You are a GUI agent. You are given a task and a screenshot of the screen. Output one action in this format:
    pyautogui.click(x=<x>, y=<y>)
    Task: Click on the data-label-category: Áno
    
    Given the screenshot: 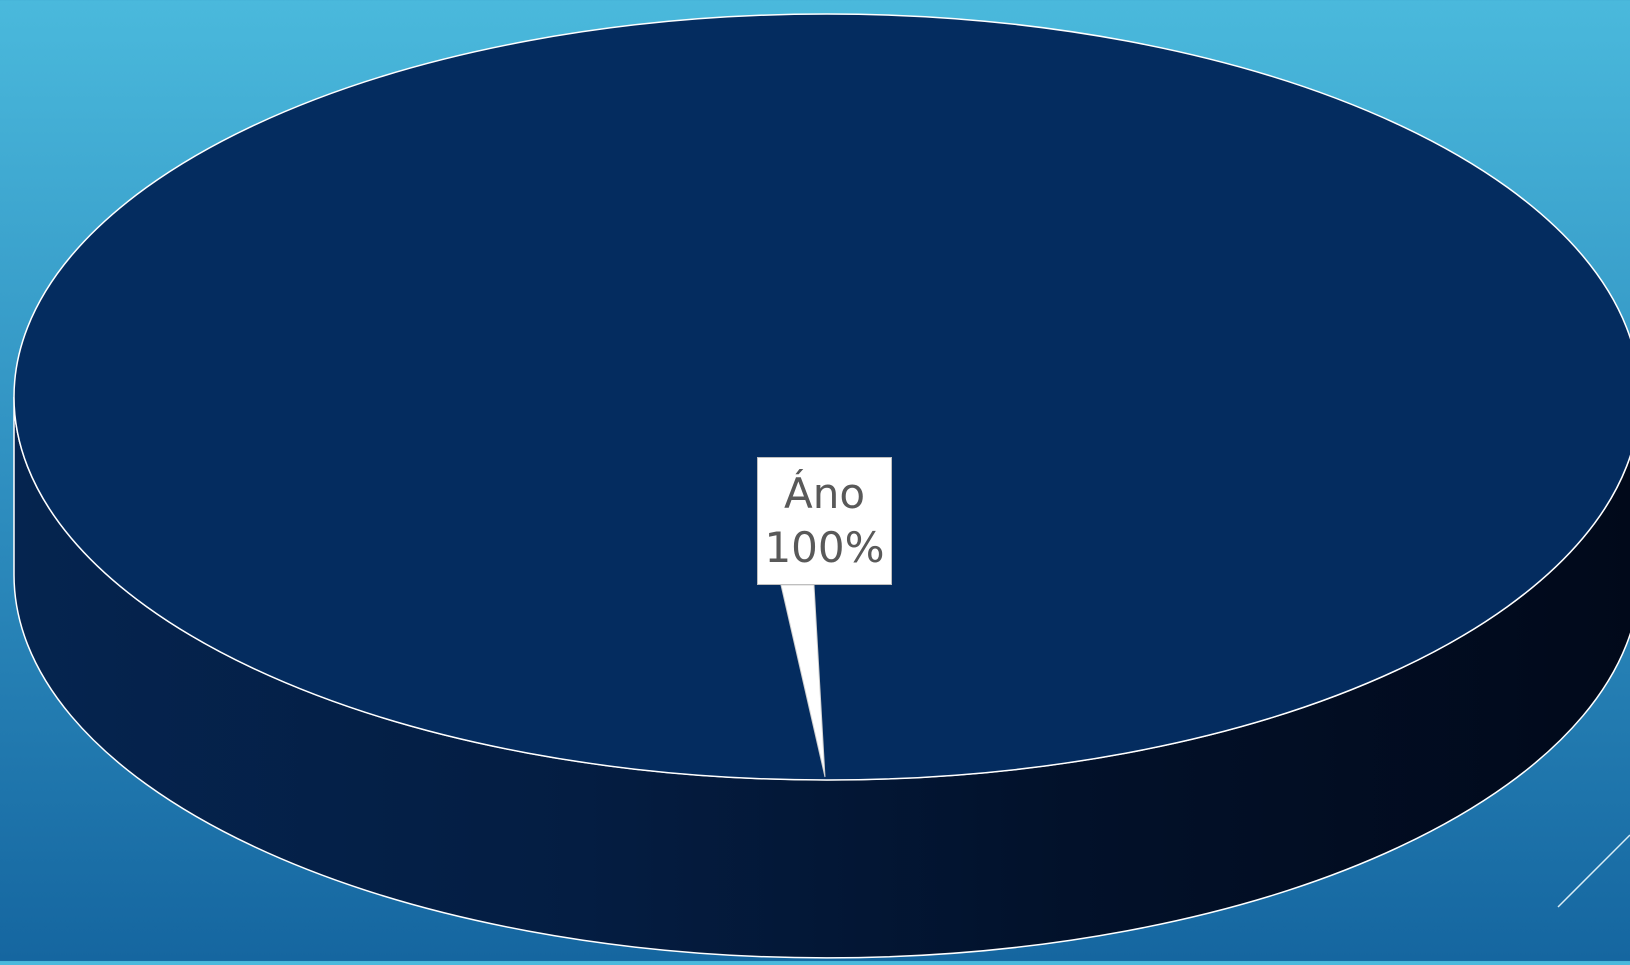 What is the action you would take?
    pyautogui.click(x=824, y=493)
    